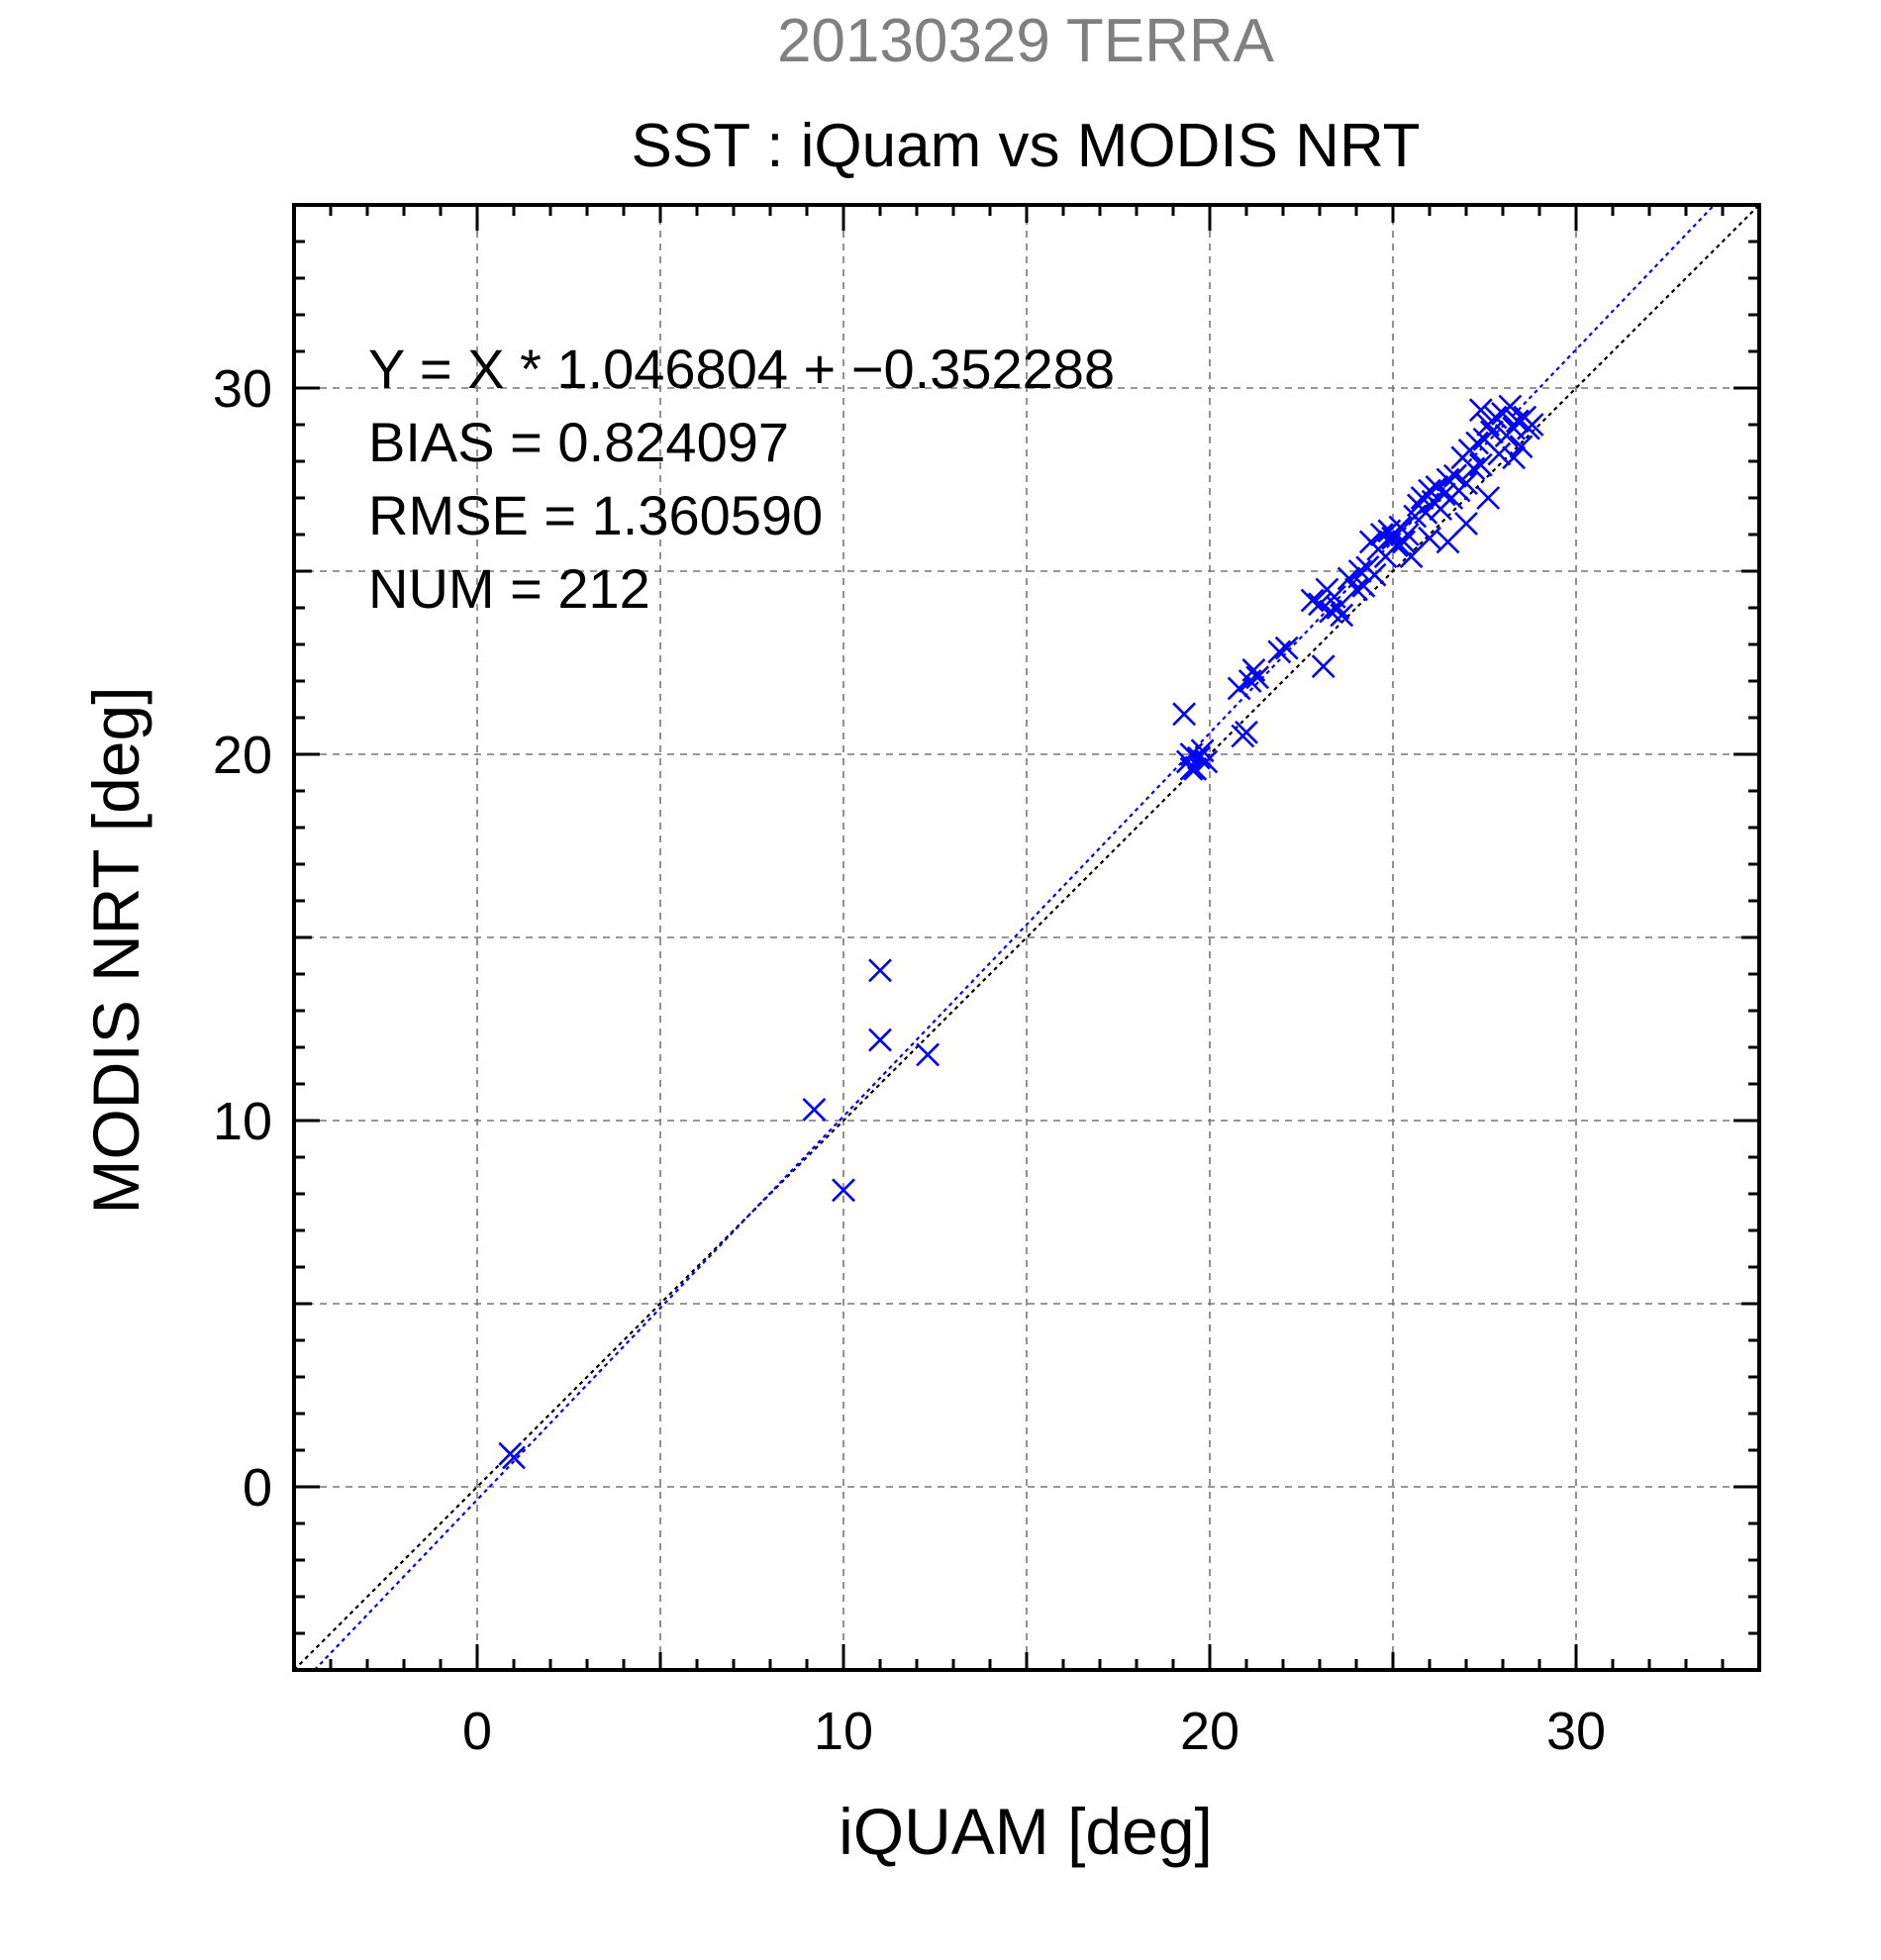  Describe the element at coordinates (243, 938) in the screenshot. I see `y-tick-labels: 0 10 20 30` at that location.